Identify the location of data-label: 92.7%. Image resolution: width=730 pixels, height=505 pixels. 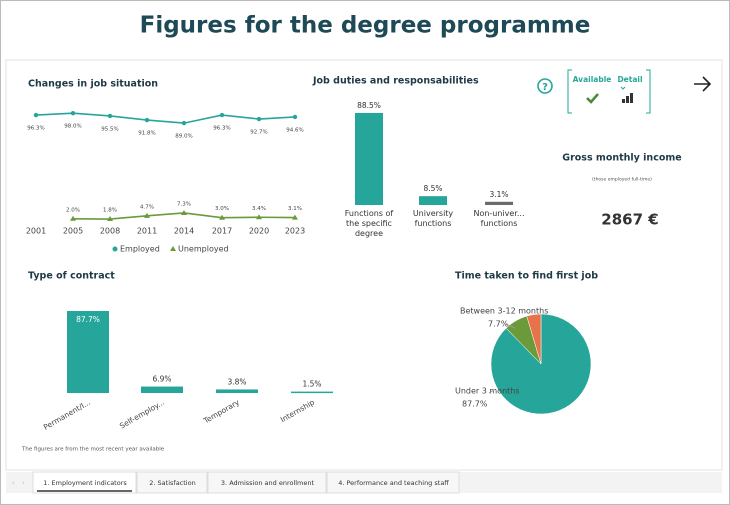
(258, 133).